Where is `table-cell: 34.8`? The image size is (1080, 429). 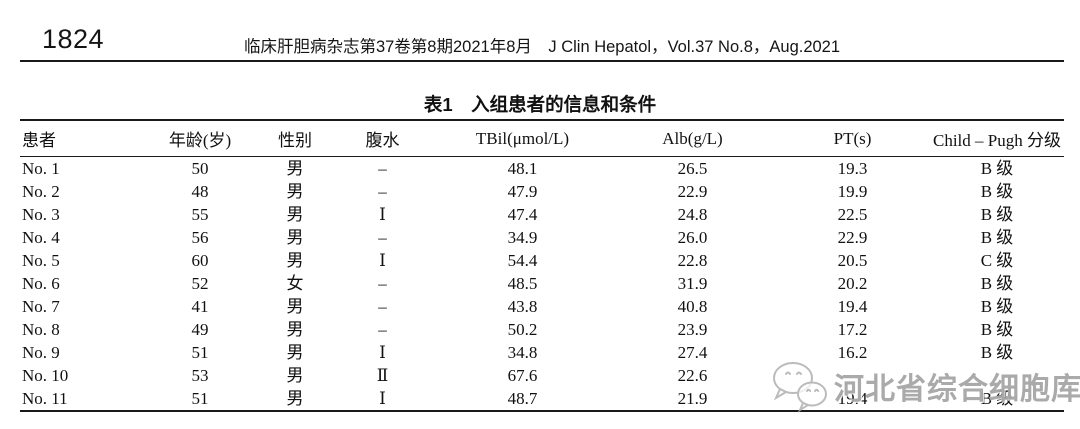 table-cell: 34.8 is located at coordinates (522, 352).